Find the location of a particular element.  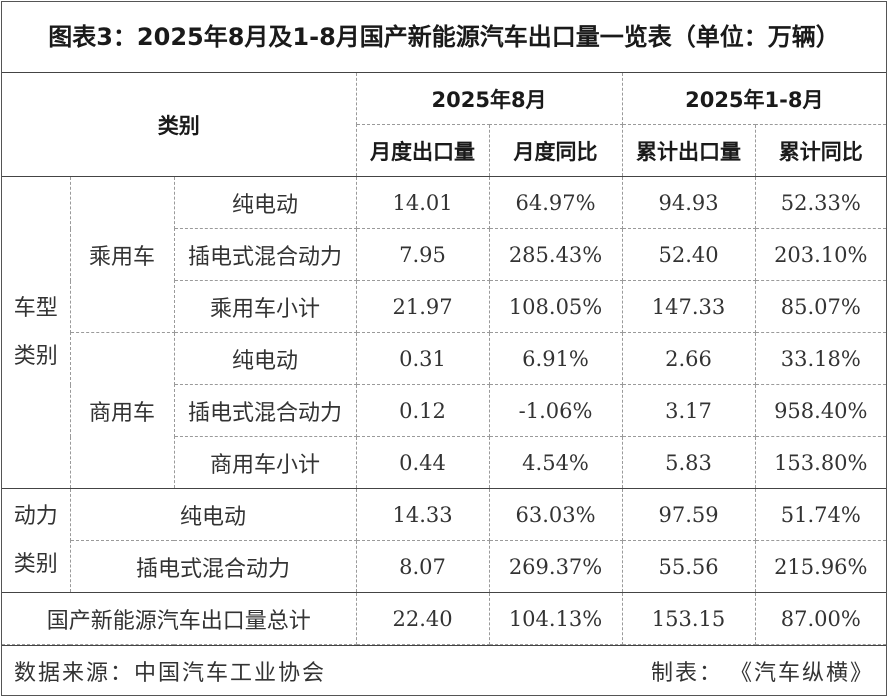

row-label: 国产新能源汽车出口量总计 is located at coordinates (179, 618).